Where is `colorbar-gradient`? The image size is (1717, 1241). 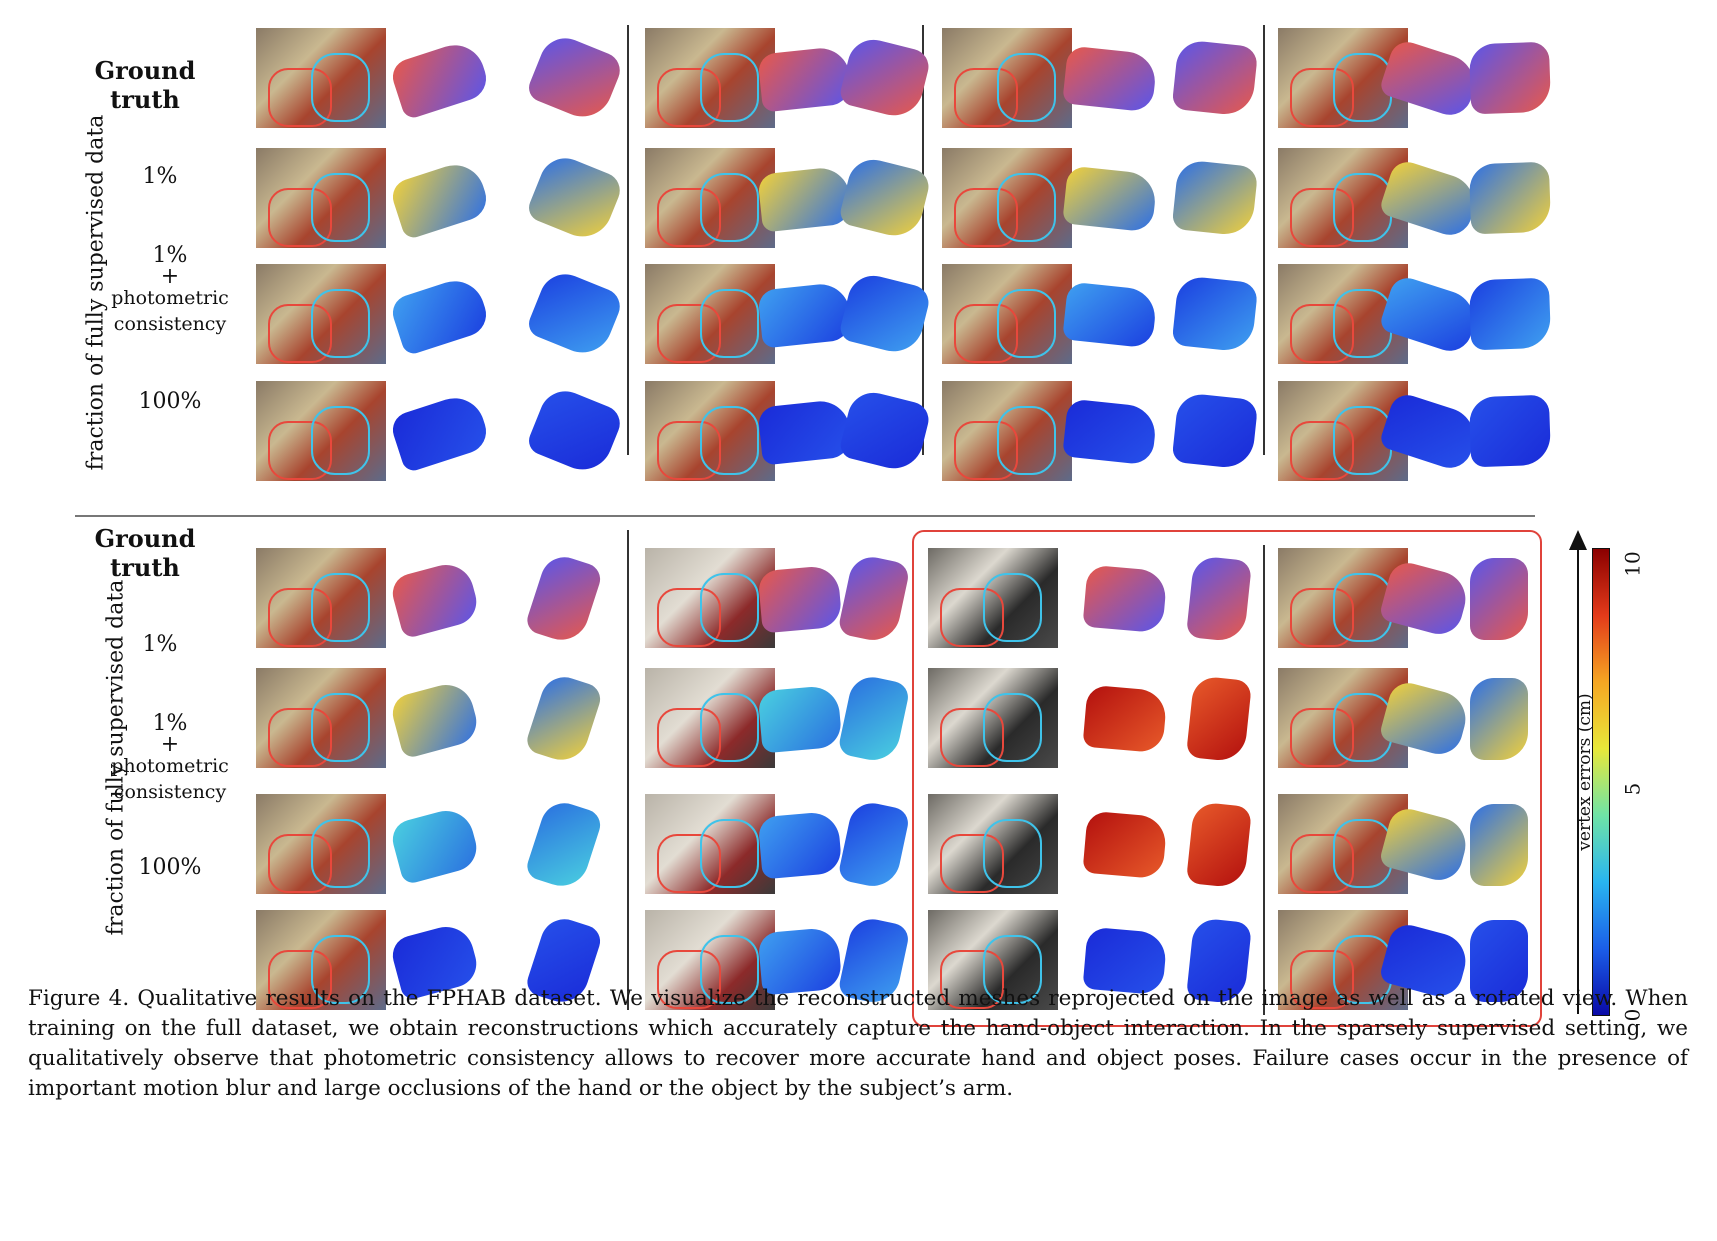
colorbar-gradient is located at coordinates (1601, 782).